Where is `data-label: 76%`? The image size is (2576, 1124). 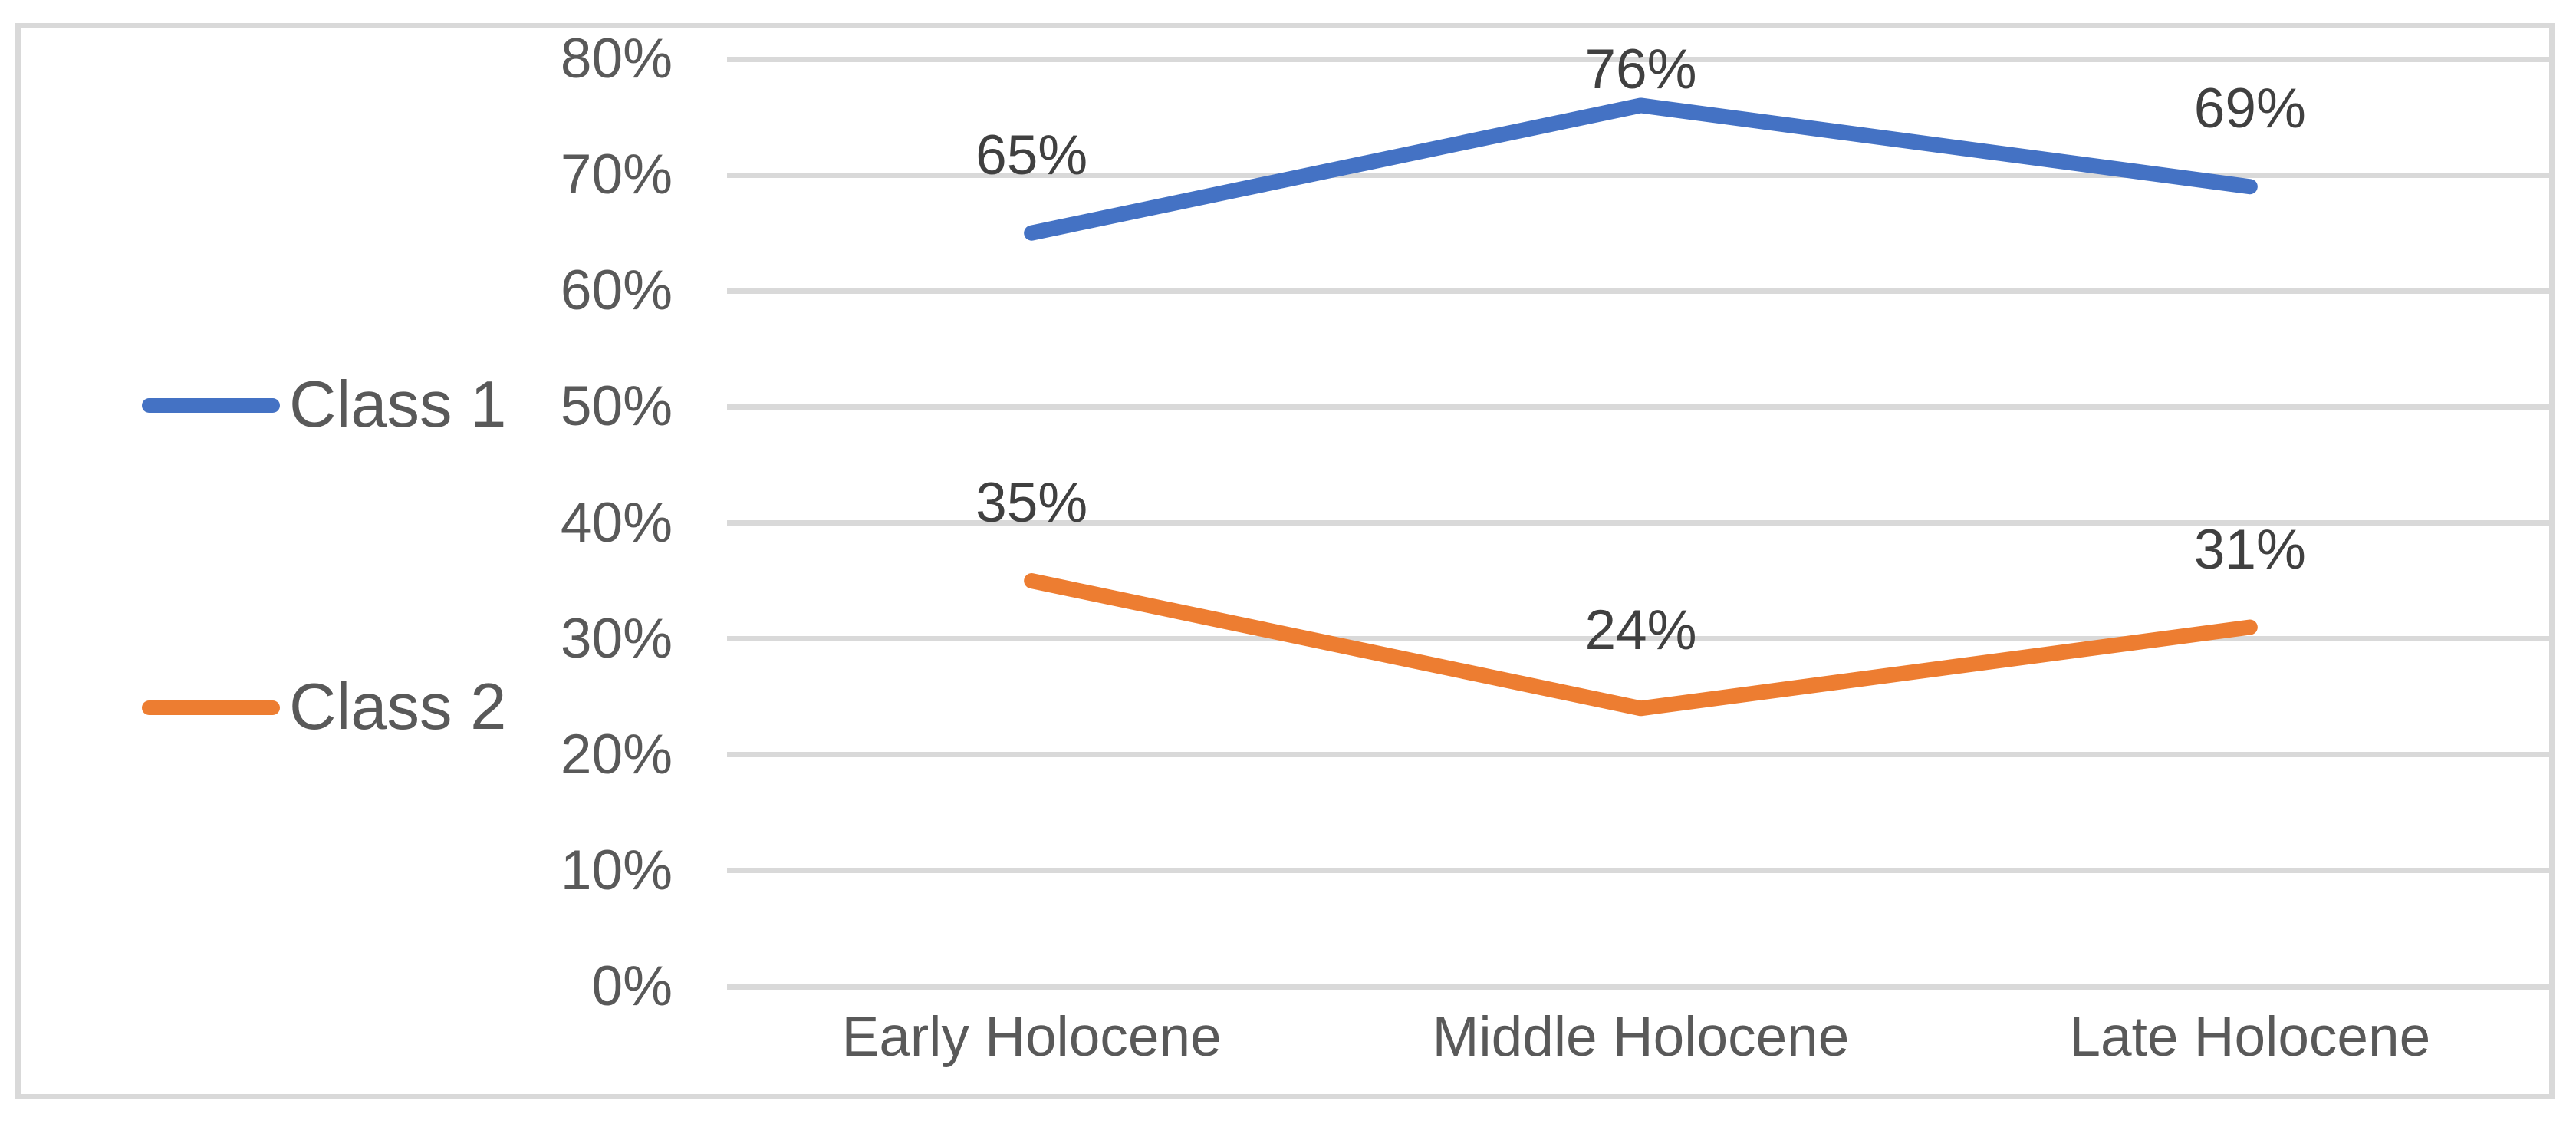 data-label: 76% is located at coordinates (1640, 69).